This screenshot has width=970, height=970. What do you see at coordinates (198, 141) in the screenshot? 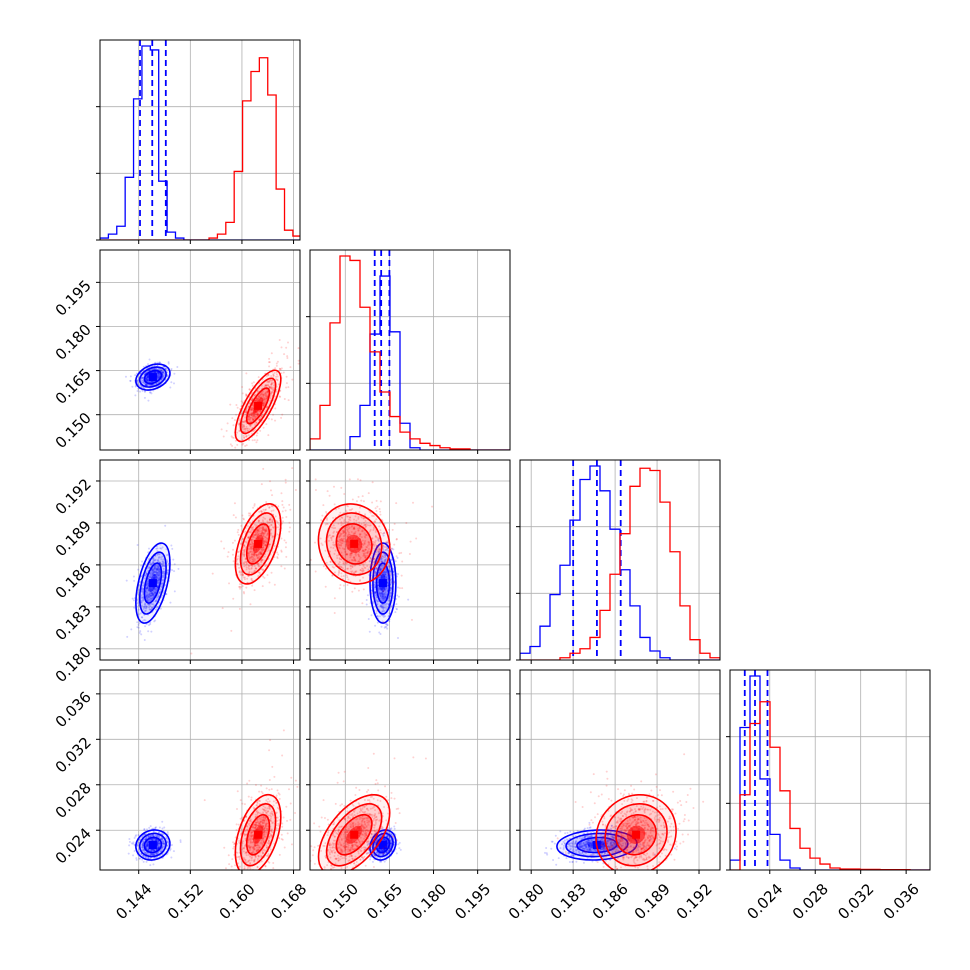
I see `histogram-panel-p1` at bounding box center [198, 141].